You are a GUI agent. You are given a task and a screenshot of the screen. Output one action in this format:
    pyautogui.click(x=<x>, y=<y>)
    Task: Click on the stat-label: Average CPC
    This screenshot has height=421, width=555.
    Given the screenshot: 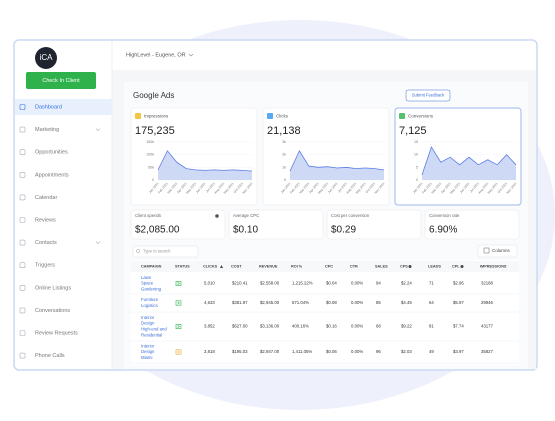 What is the action you would take?
    pyautogui.click(x=246, y=215)
    